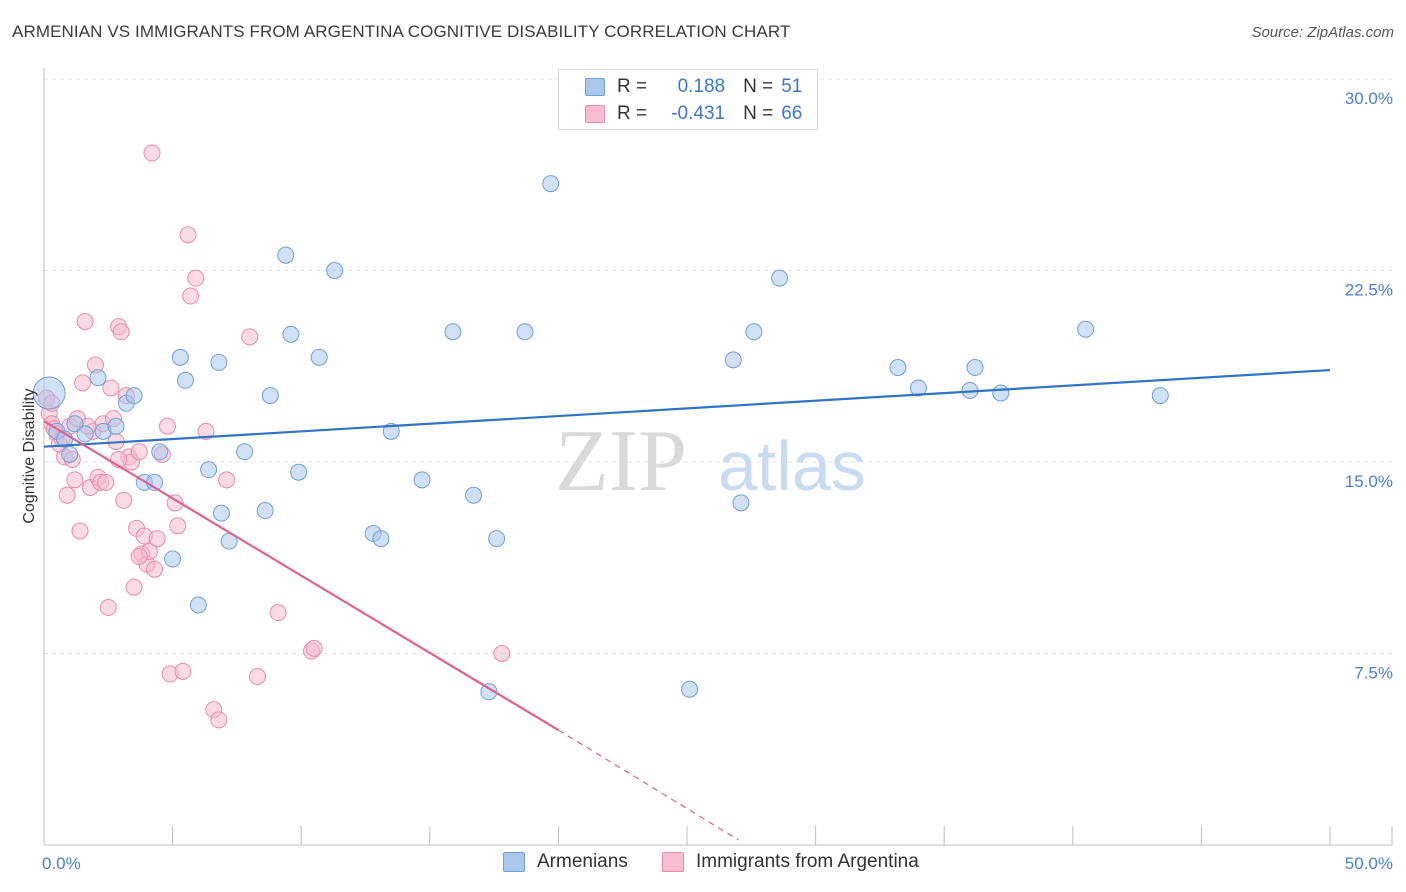 The image size is (1406, 892). I want to click on stats-legend: R = 0.188 N = 51 R = -0.431 N = 66, so click(688, 99).